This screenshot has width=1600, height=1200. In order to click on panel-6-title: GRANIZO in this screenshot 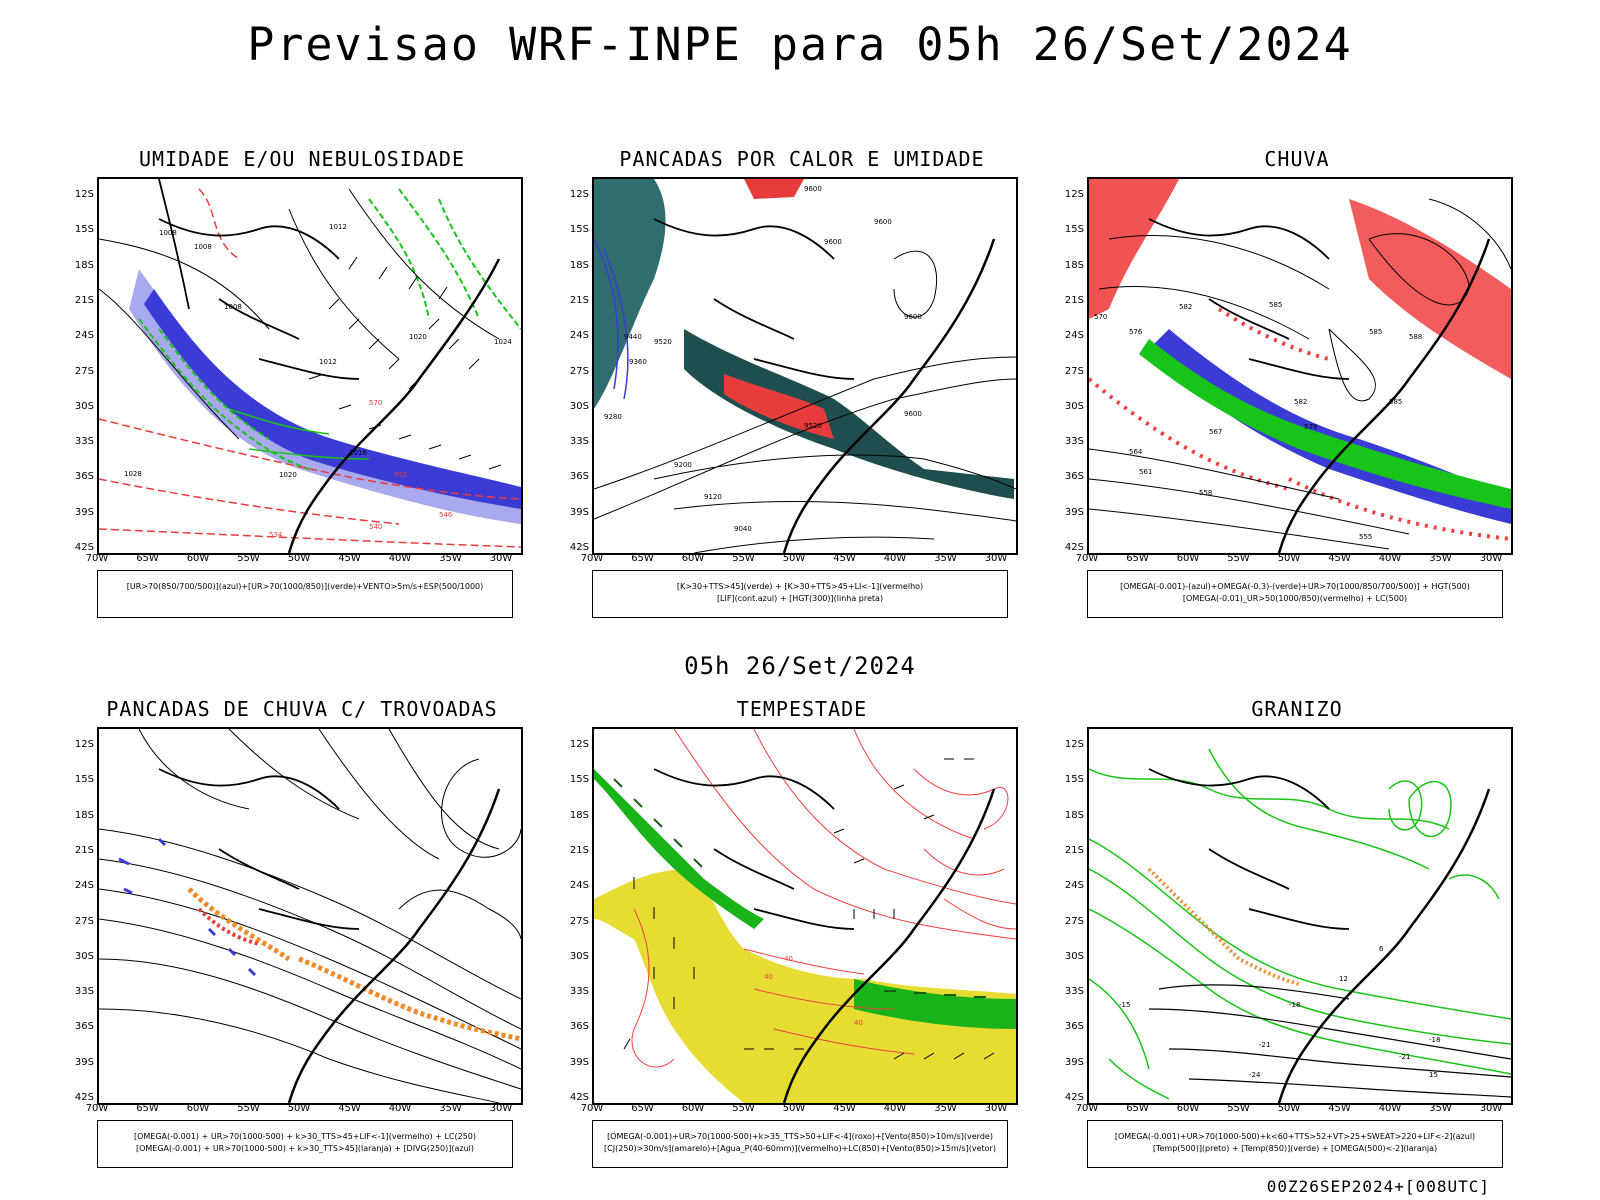, I will do `click(1297, 709)`.